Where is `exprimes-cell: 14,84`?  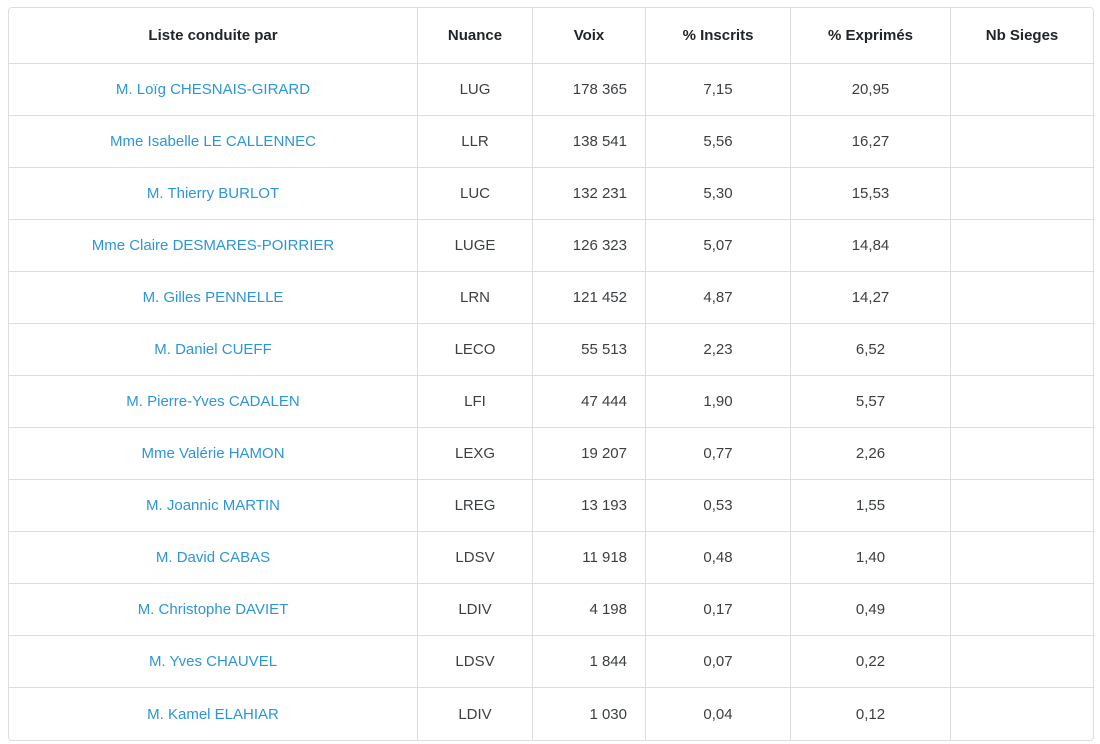 exprimes-cell: 14,84 is located at coordinates (871, 246).